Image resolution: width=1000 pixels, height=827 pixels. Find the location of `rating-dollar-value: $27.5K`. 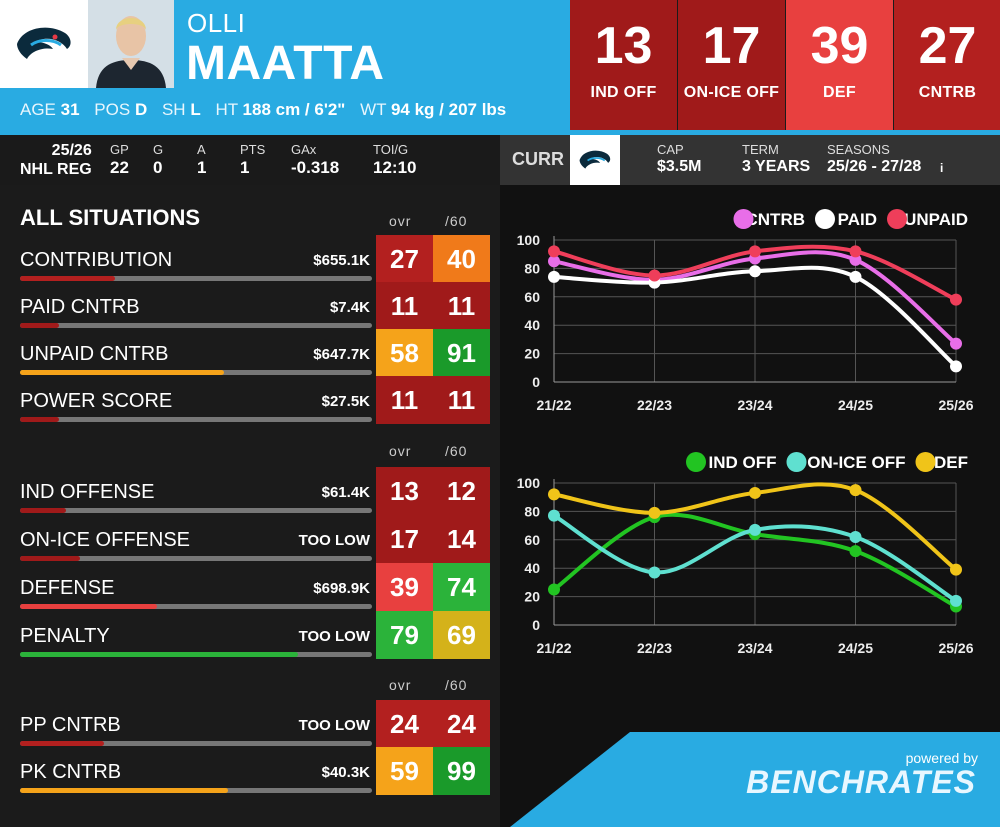

rating-dollar-value: $27.5K is located at coordinates (345, 401).